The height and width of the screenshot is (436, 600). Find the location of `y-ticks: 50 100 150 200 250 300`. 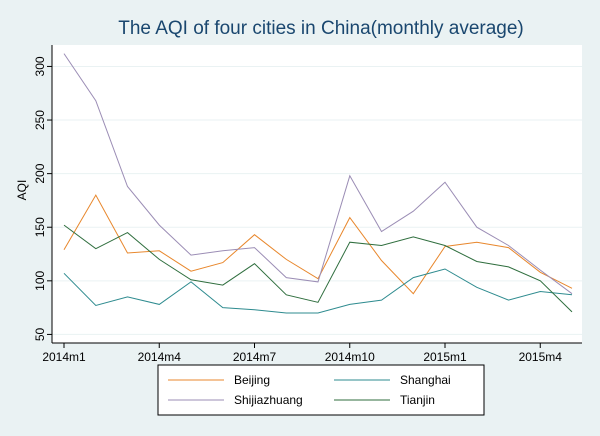

y-ticks: 50 100 150 200 250 300 is located at coordinates (42, 198).